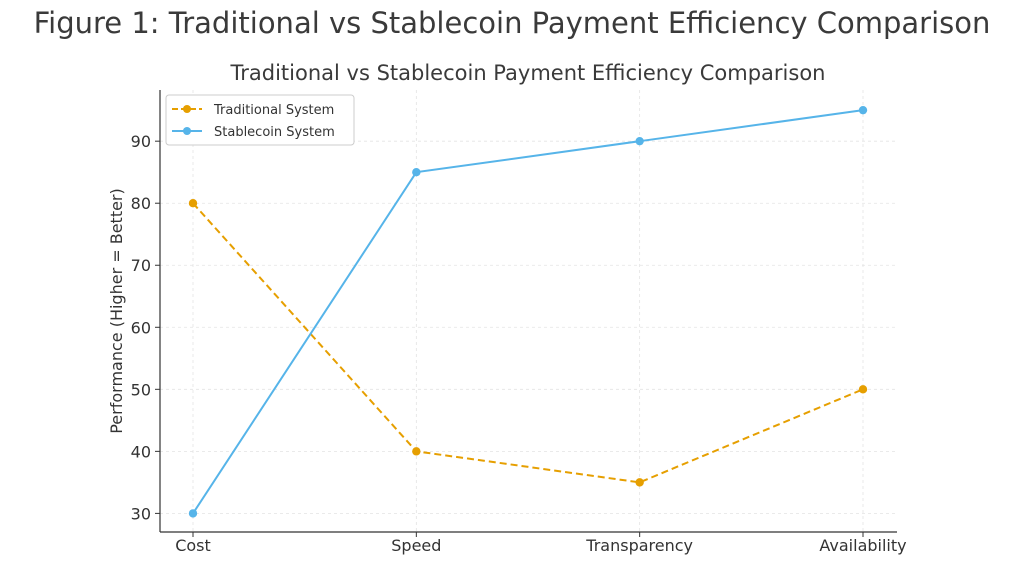 Image resolution: width=1024 pixels, height=584 pixels. Describe the element at coordinates (141, 513) in the screenshot. I see `y-tick-label: 30` at that location.